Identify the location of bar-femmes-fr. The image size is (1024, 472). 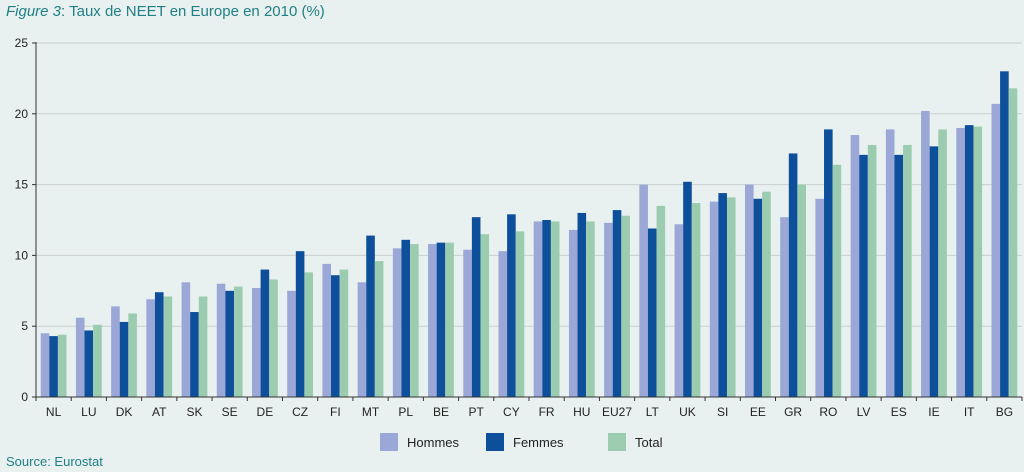
(546, 308).